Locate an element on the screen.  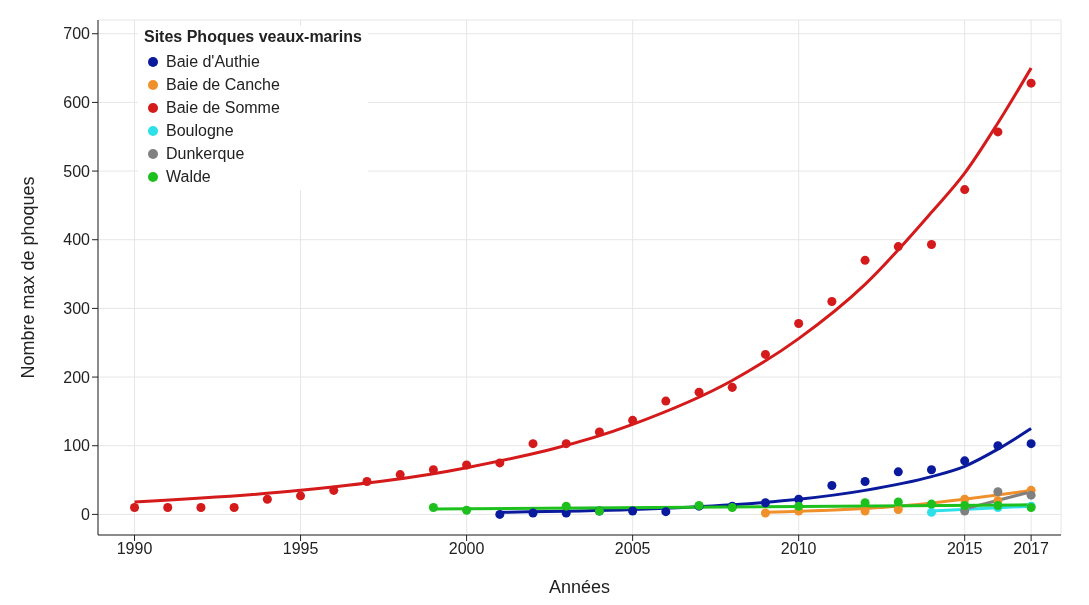
legend-label: Baie de Somme is located at coordinates (223, 107).